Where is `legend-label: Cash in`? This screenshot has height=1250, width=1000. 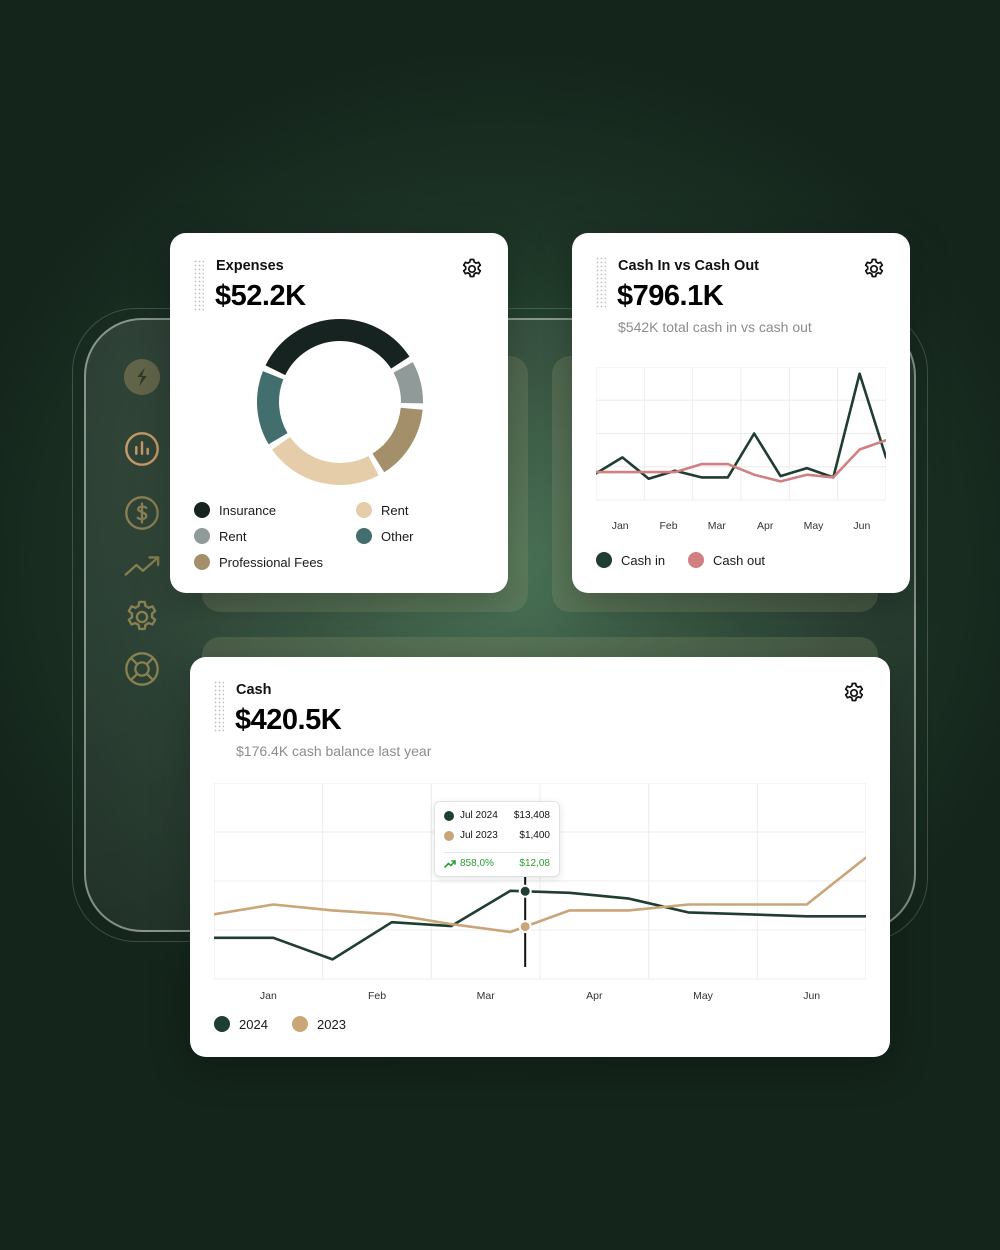
legend-label: Cash in is located at coordinates (643, 560).